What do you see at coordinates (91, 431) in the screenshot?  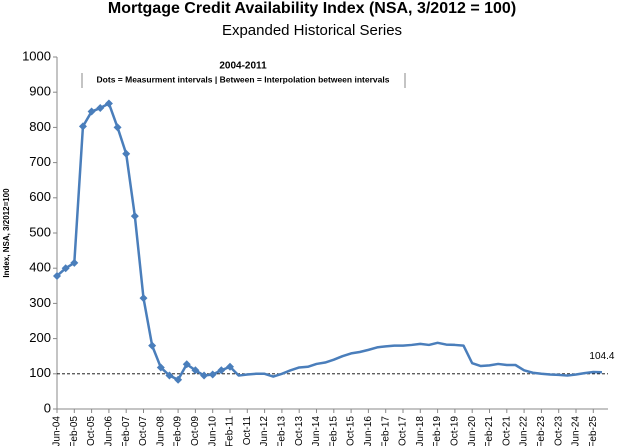 I see `x-tick-label: Oct-05` at bounding box center [91, 431].